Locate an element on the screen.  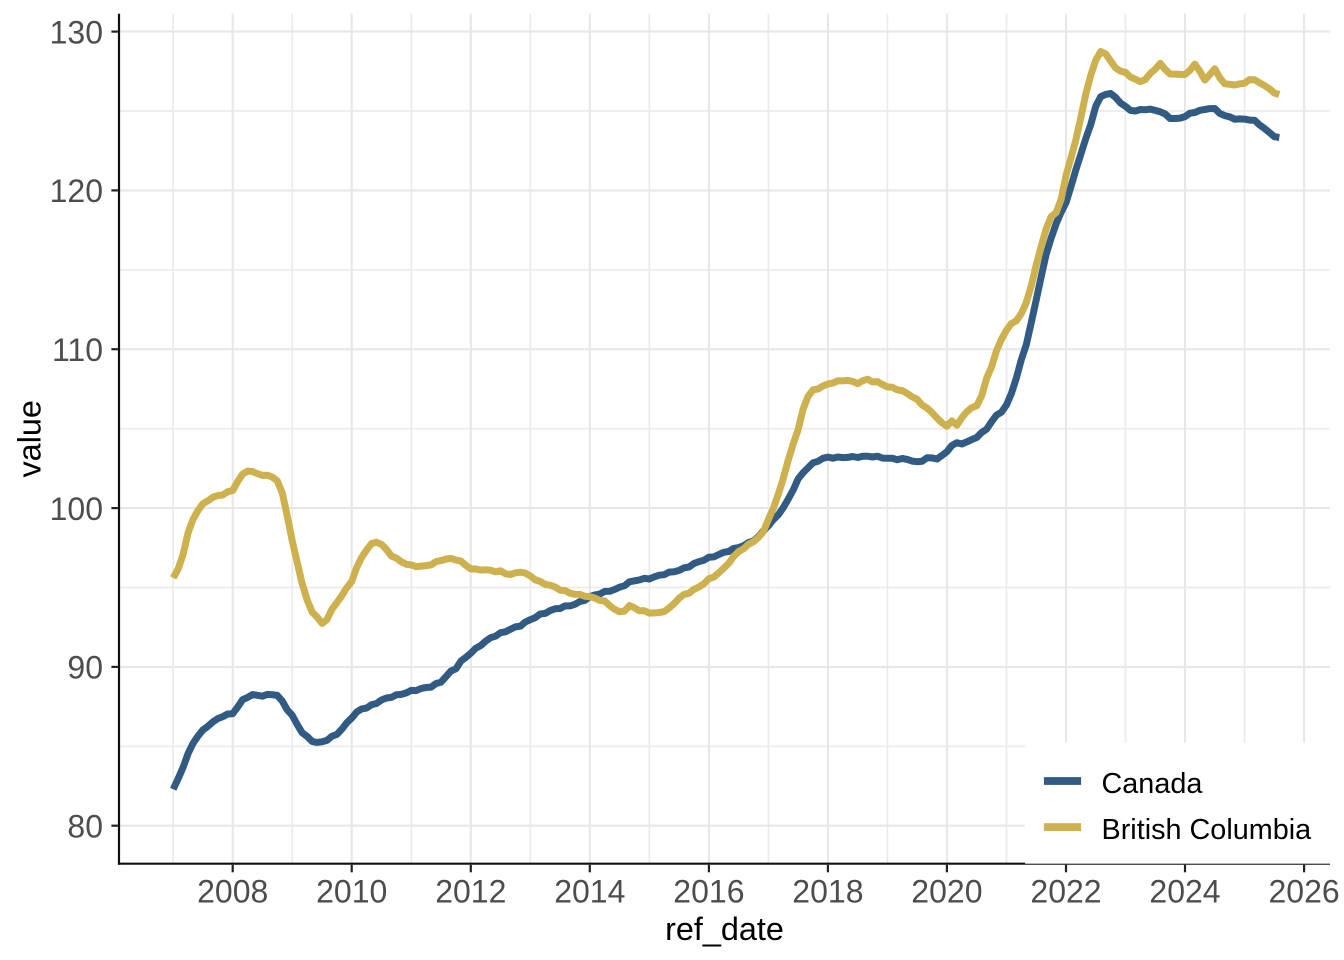
svg-text: 2016 is located at coordinates (708, 892).